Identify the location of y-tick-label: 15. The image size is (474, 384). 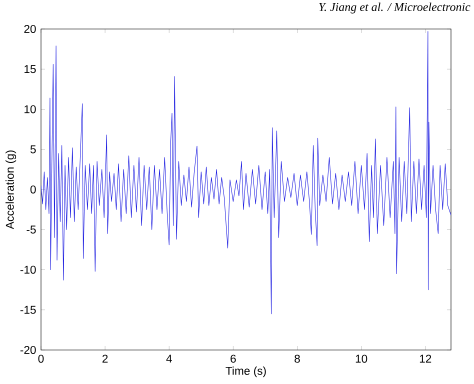
(30, 69).